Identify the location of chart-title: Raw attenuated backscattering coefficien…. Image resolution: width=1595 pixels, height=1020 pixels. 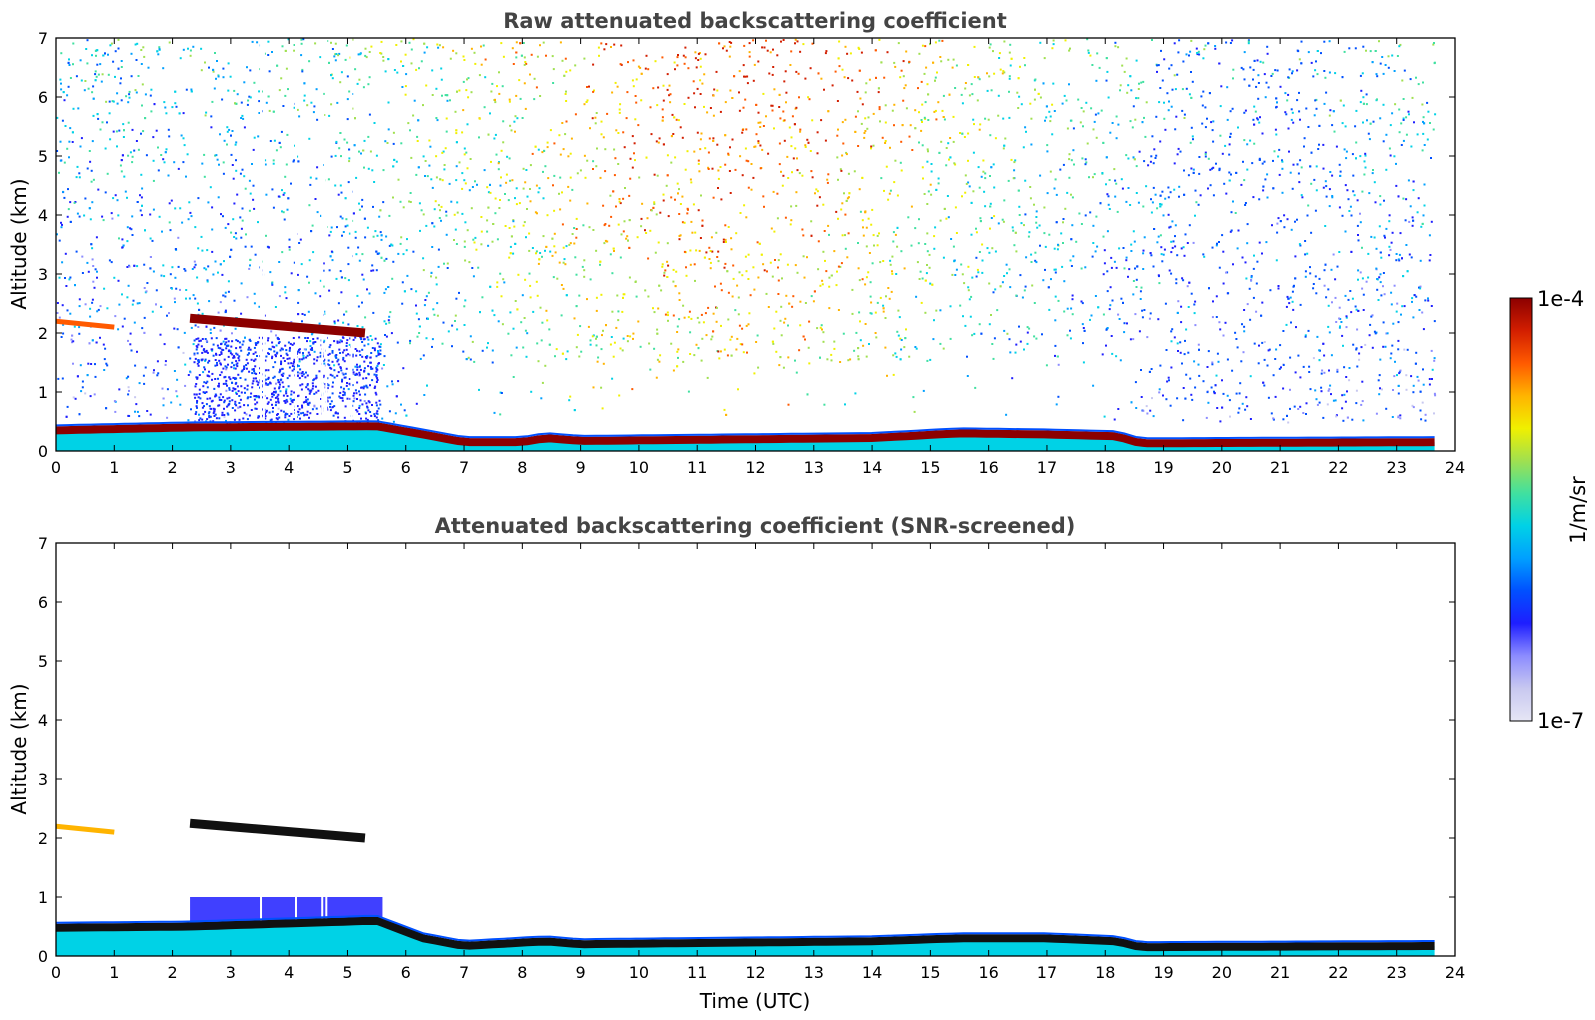
(755, 21).